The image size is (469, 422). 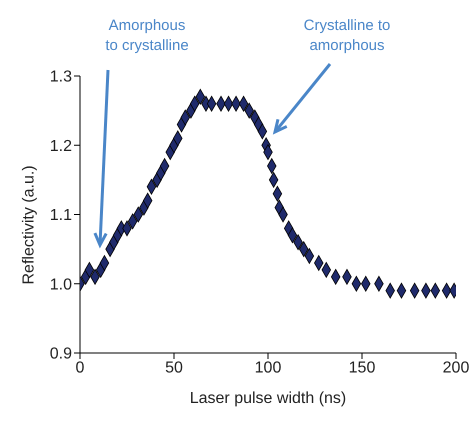 What do you see at coordinates (61, 285) in the screenshot?
I see `y-tick-label: 1.0` at bounding box center [61, 285].